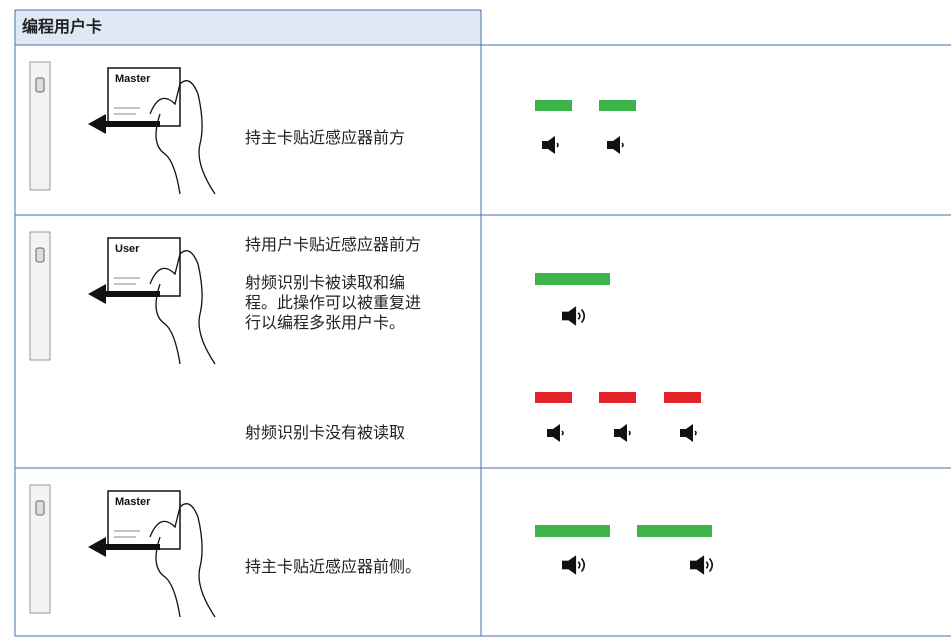 The image size is (951, 640). I want to click on description: 射频识别卡被读取和编, so click(325, 282).